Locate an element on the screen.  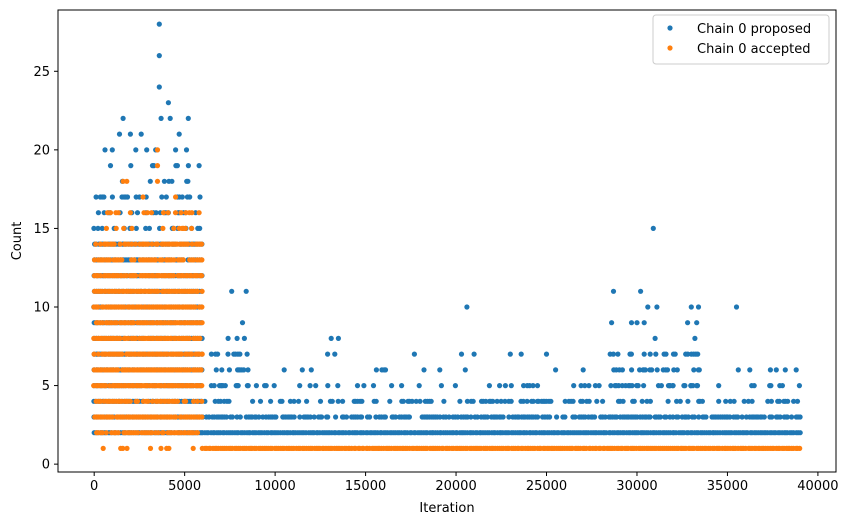
x-tick-label: 15000 is located at coordinates (365, 486).